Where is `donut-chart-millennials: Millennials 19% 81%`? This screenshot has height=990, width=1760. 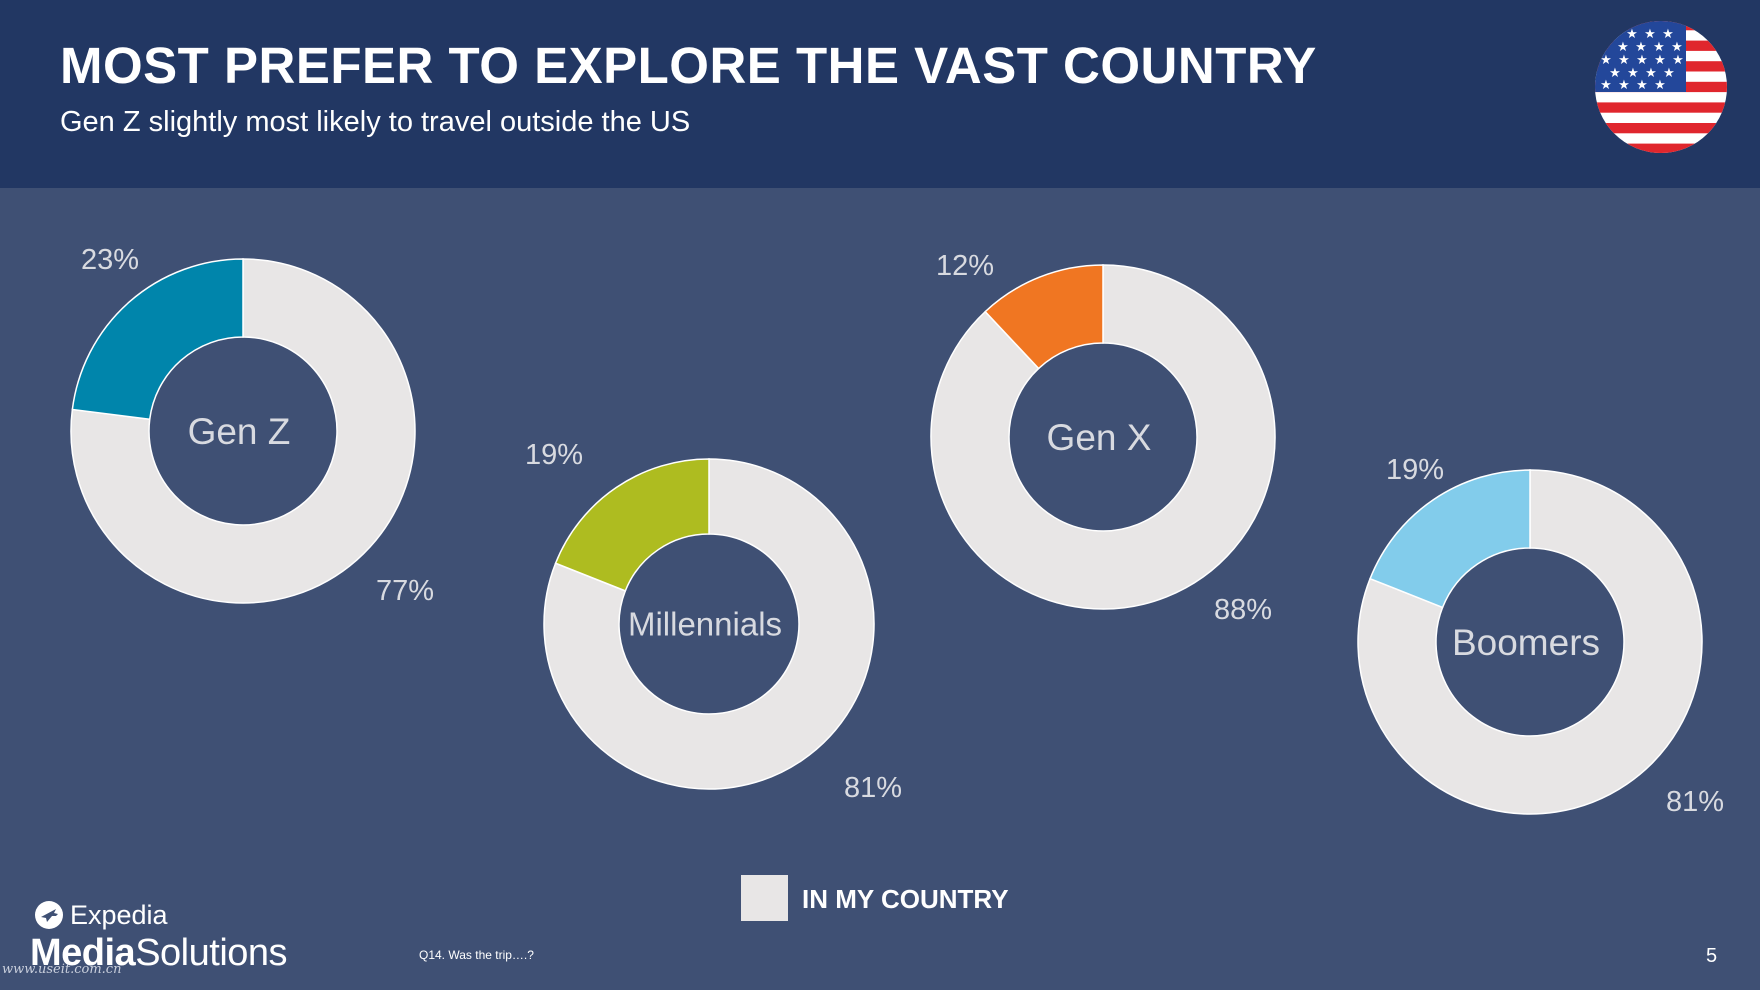
donut-chart-millennials: Millennials 19% 81% is located at coordinates (713, 621).